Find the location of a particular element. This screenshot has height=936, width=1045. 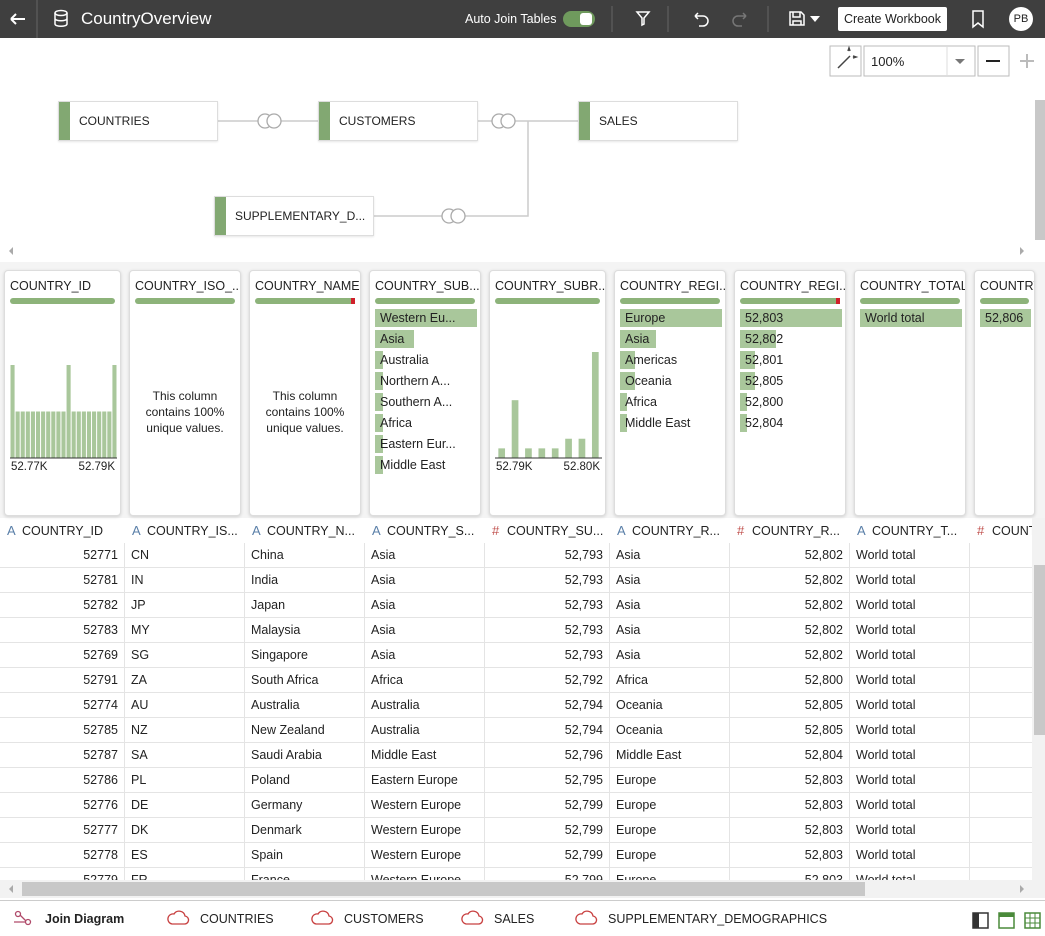

back-icon is located at coordinates (17, 19).